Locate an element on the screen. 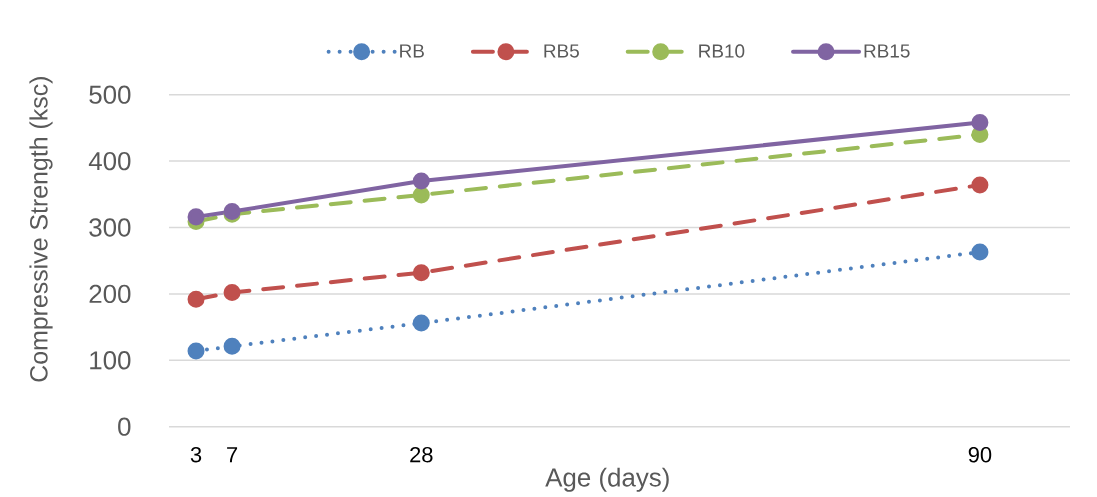  y-tick-label: 200 is located at coordinates (110, 294).